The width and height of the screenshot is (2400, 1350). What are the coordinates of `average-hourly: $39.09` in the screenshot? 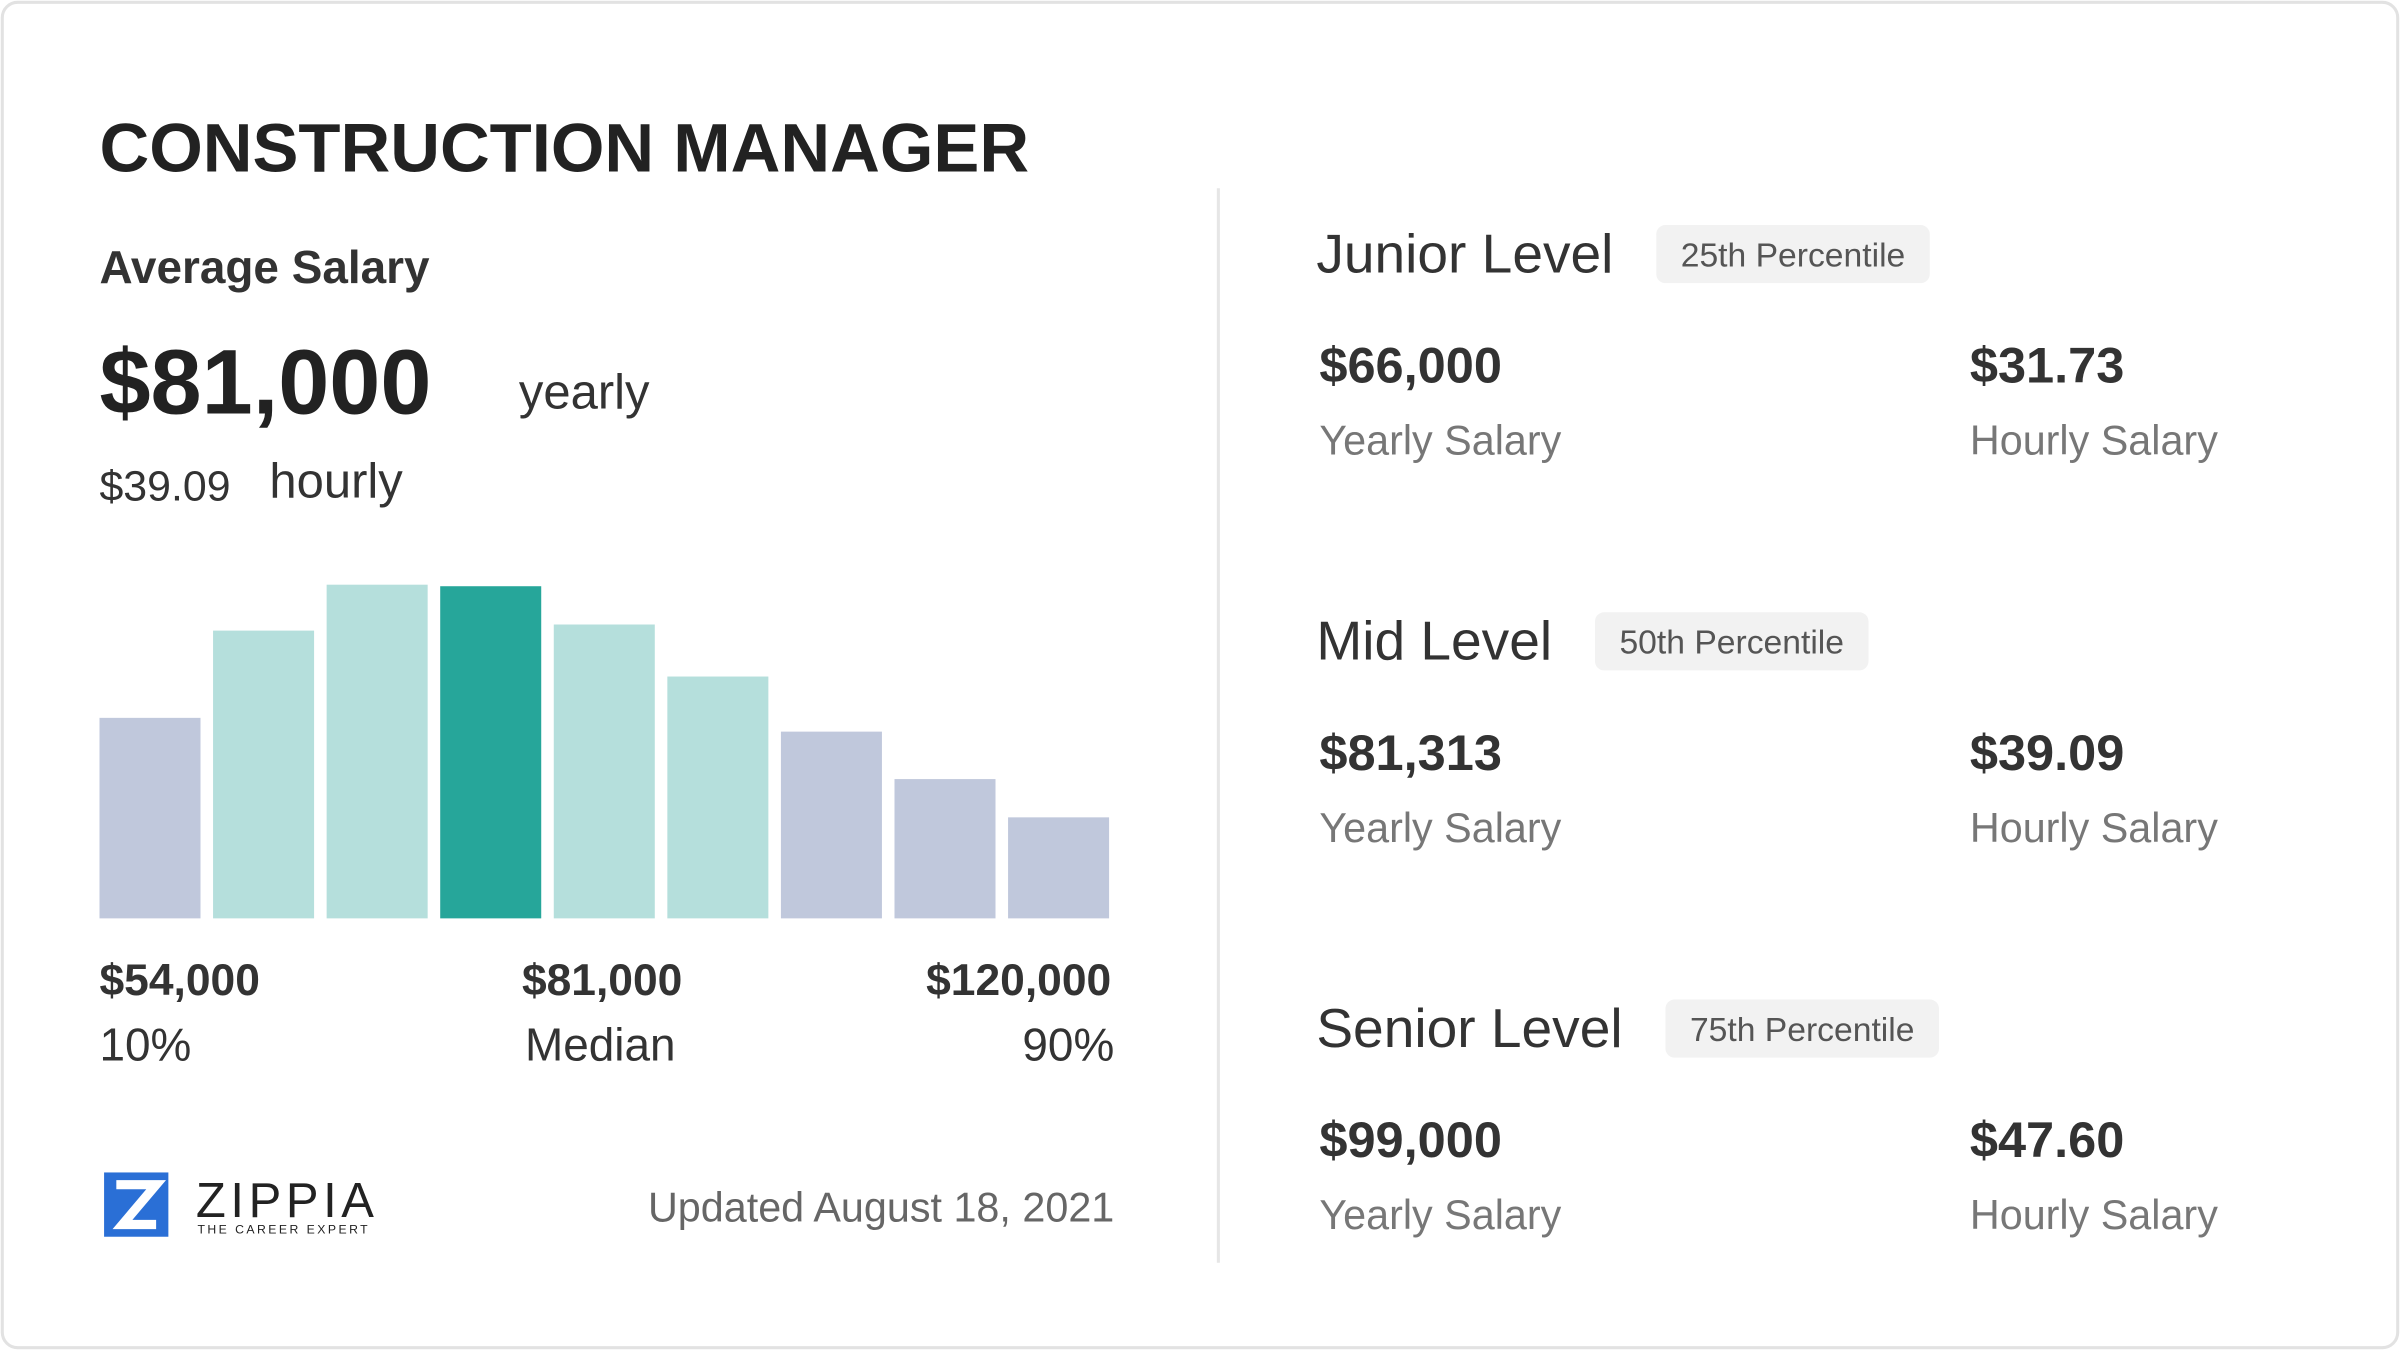 It's located at (164, 487).